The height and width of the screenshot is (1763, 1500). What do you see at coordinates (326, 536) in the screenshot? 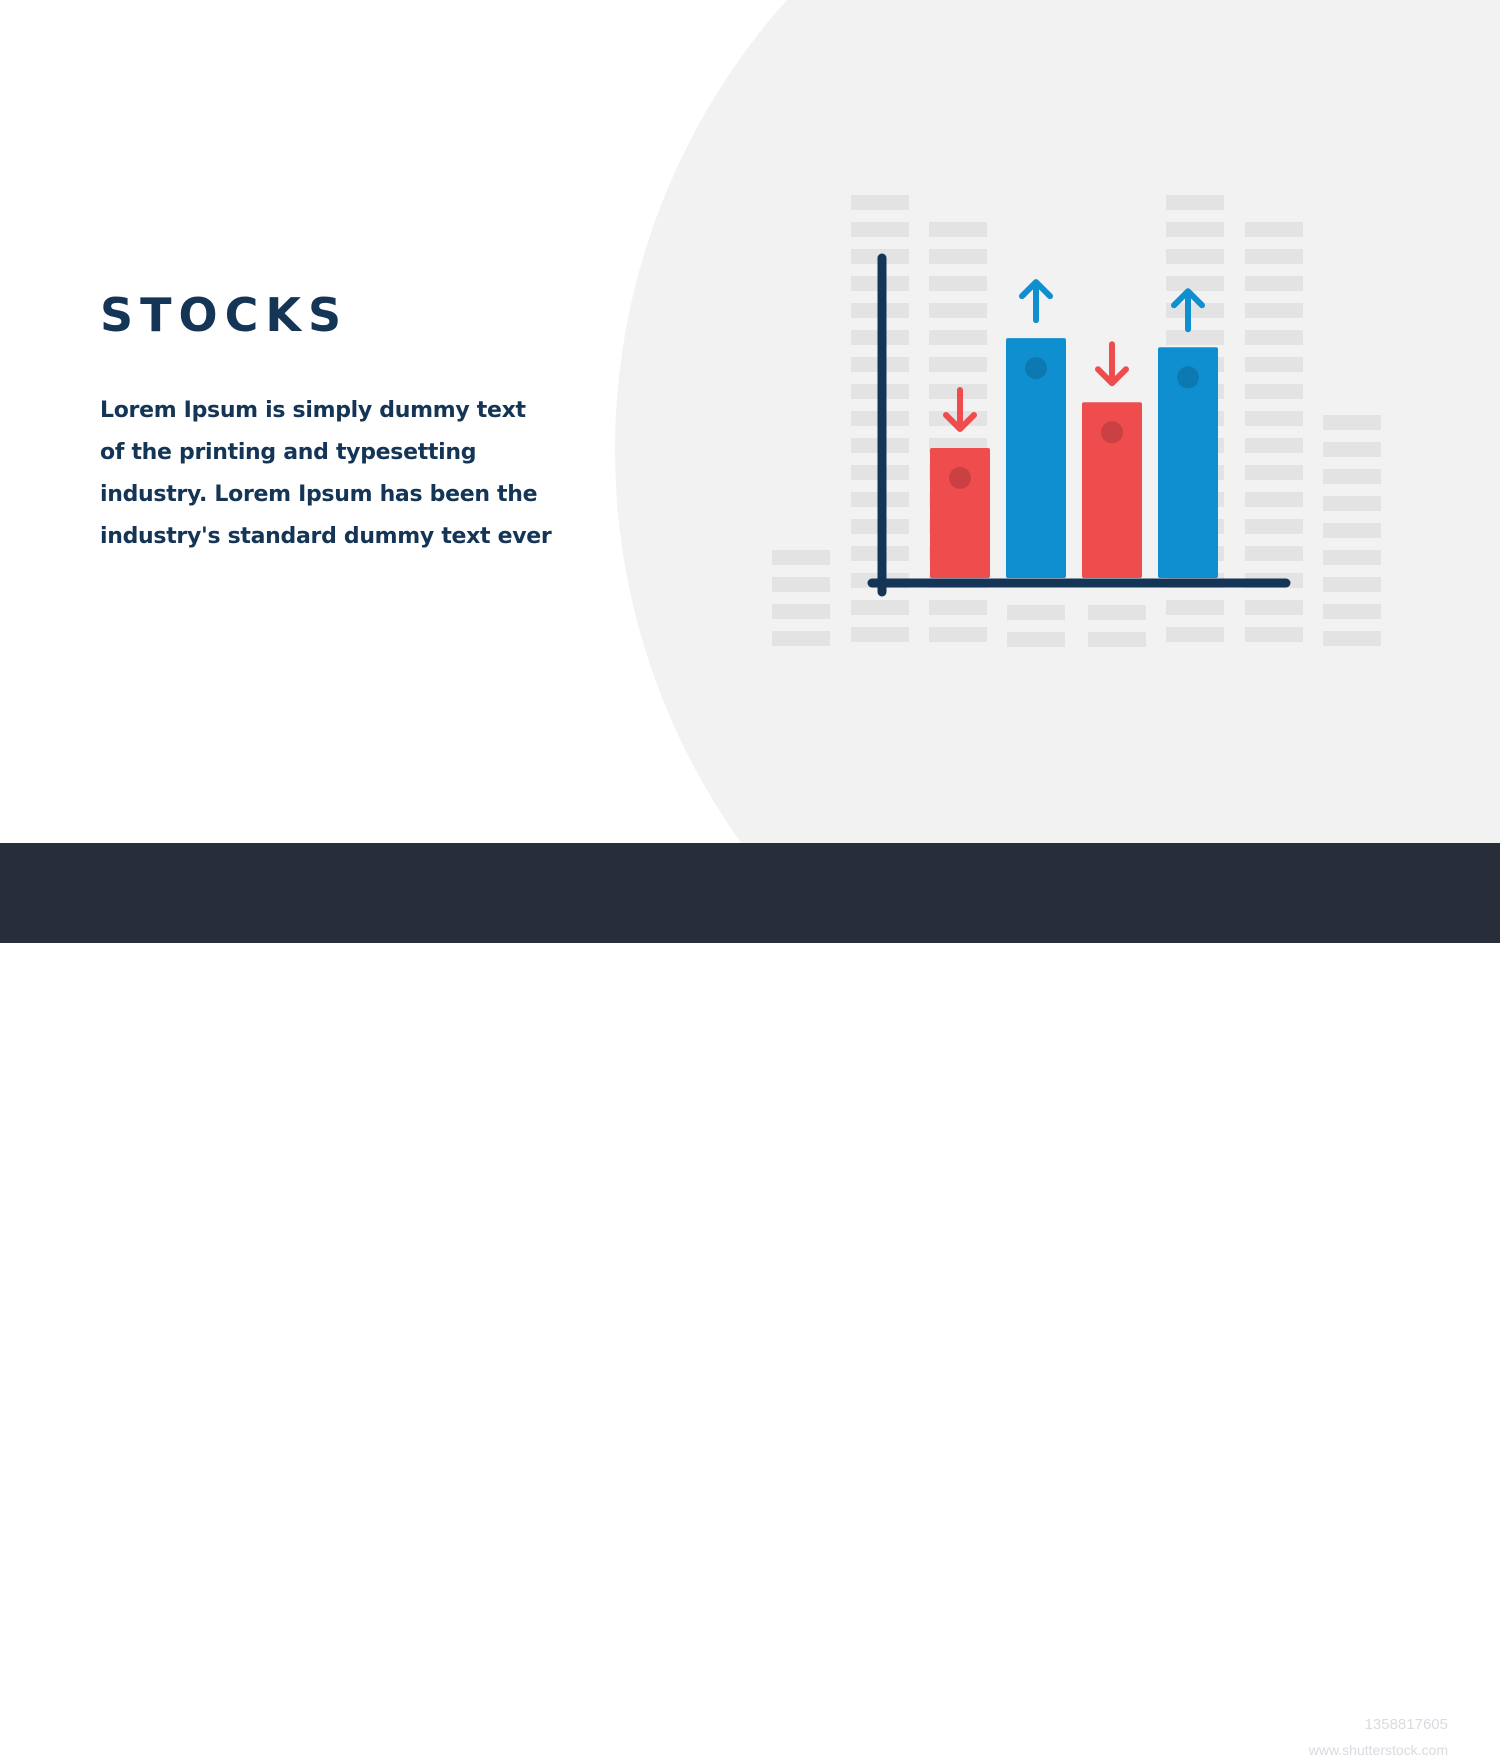
I see `description-line: industry's standard dummy text ever` at bounding box center [326, 536].